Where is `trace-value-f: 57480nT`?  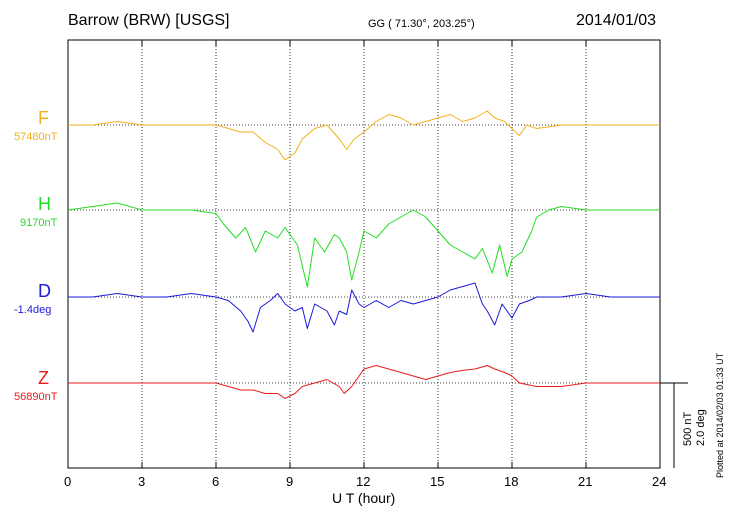 trace-value-f: 57480nT is located at coordinates (36, 137).